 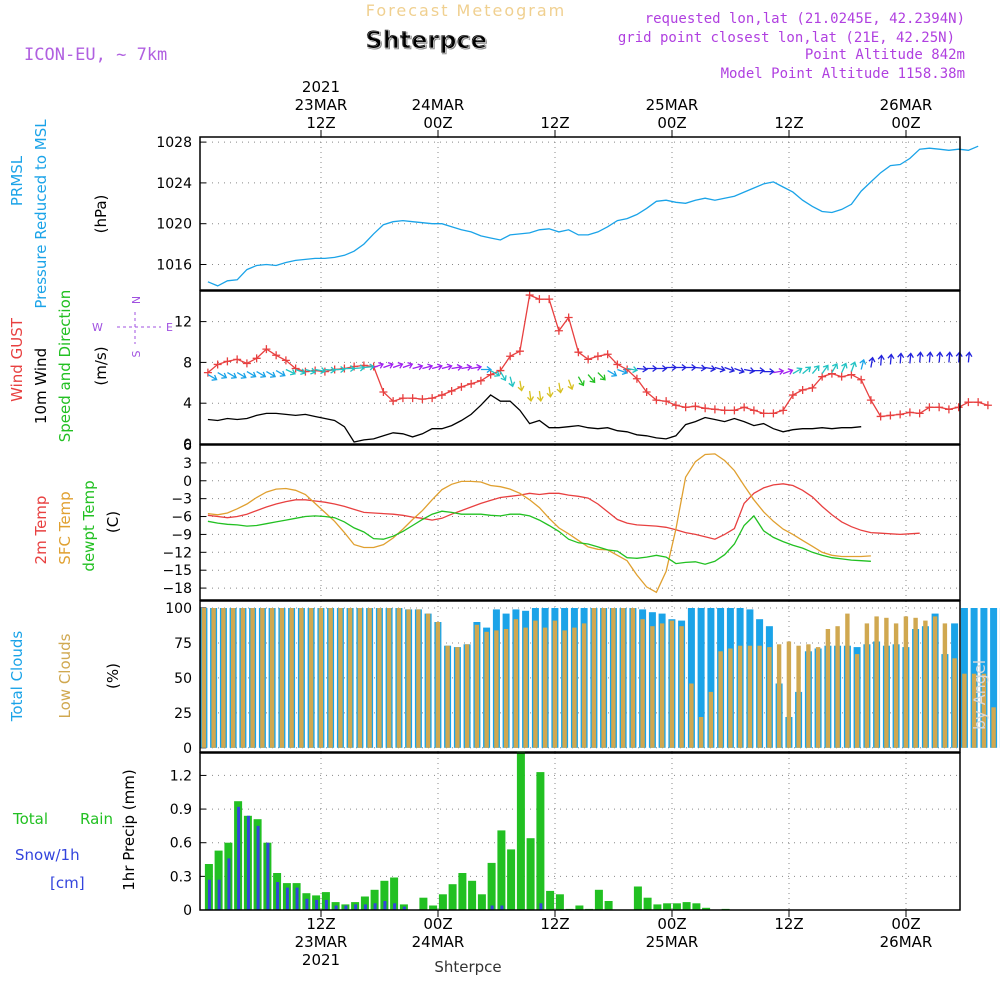 What do you see at coordinates (41, 214) in the screenshot?
I see `ylabel-pressure-msl: Pressure Reduced to MSL` at bounding box center [41, 214].